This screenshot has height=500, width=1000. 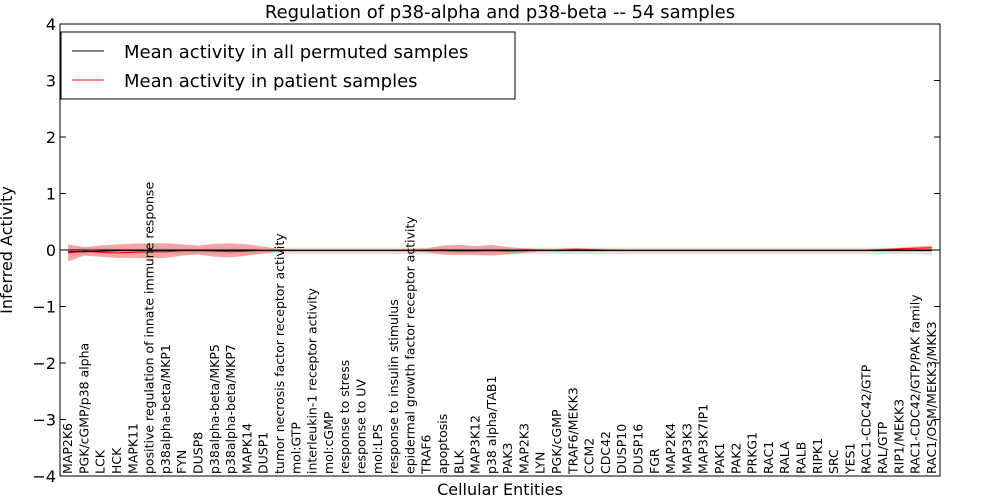 What do you see at coordinates (51, 194) in the screenshot?
I see `y-tick-label: 1` at bounding box center [51, 194].